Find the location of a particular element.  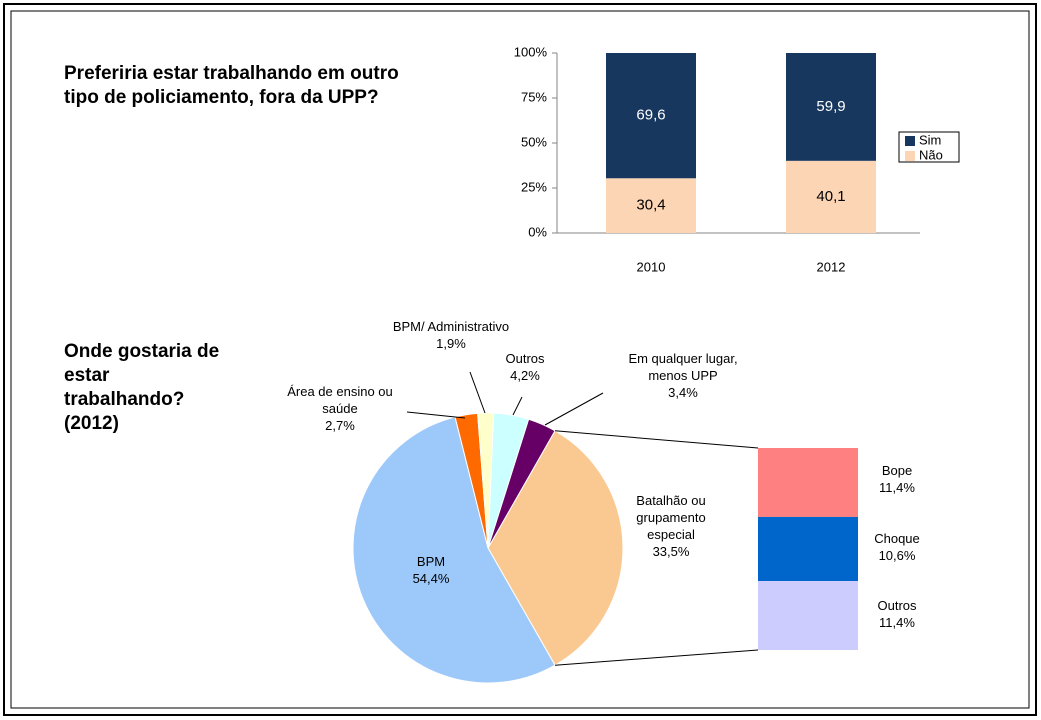

slice-label: Batalhão ou grupamento especial 33,5% is located at coordinates (671, 526).